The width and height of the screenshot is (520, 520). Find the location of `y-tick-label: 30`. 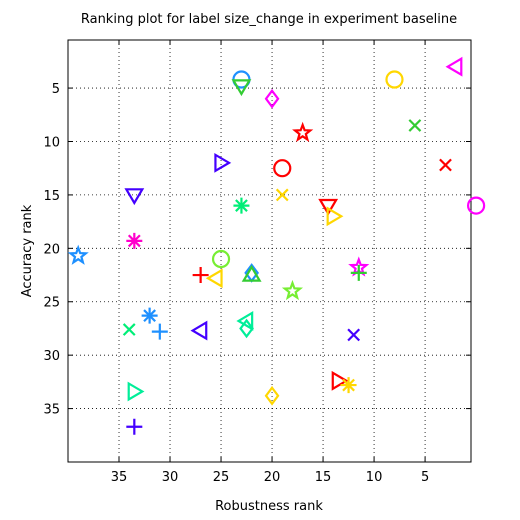

y-tick-label: 30 is located at coordinates (51, 356).